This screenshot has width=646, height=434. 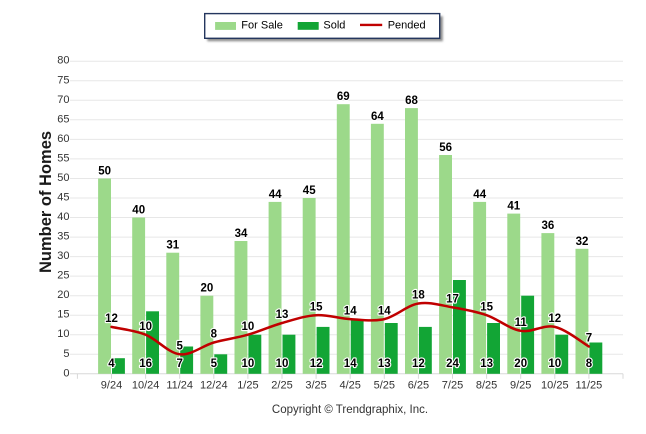 What do you see at coordinates (63, 256) in the screenshot?
I see `svg-text: 30` at bounding box center [63, 256].